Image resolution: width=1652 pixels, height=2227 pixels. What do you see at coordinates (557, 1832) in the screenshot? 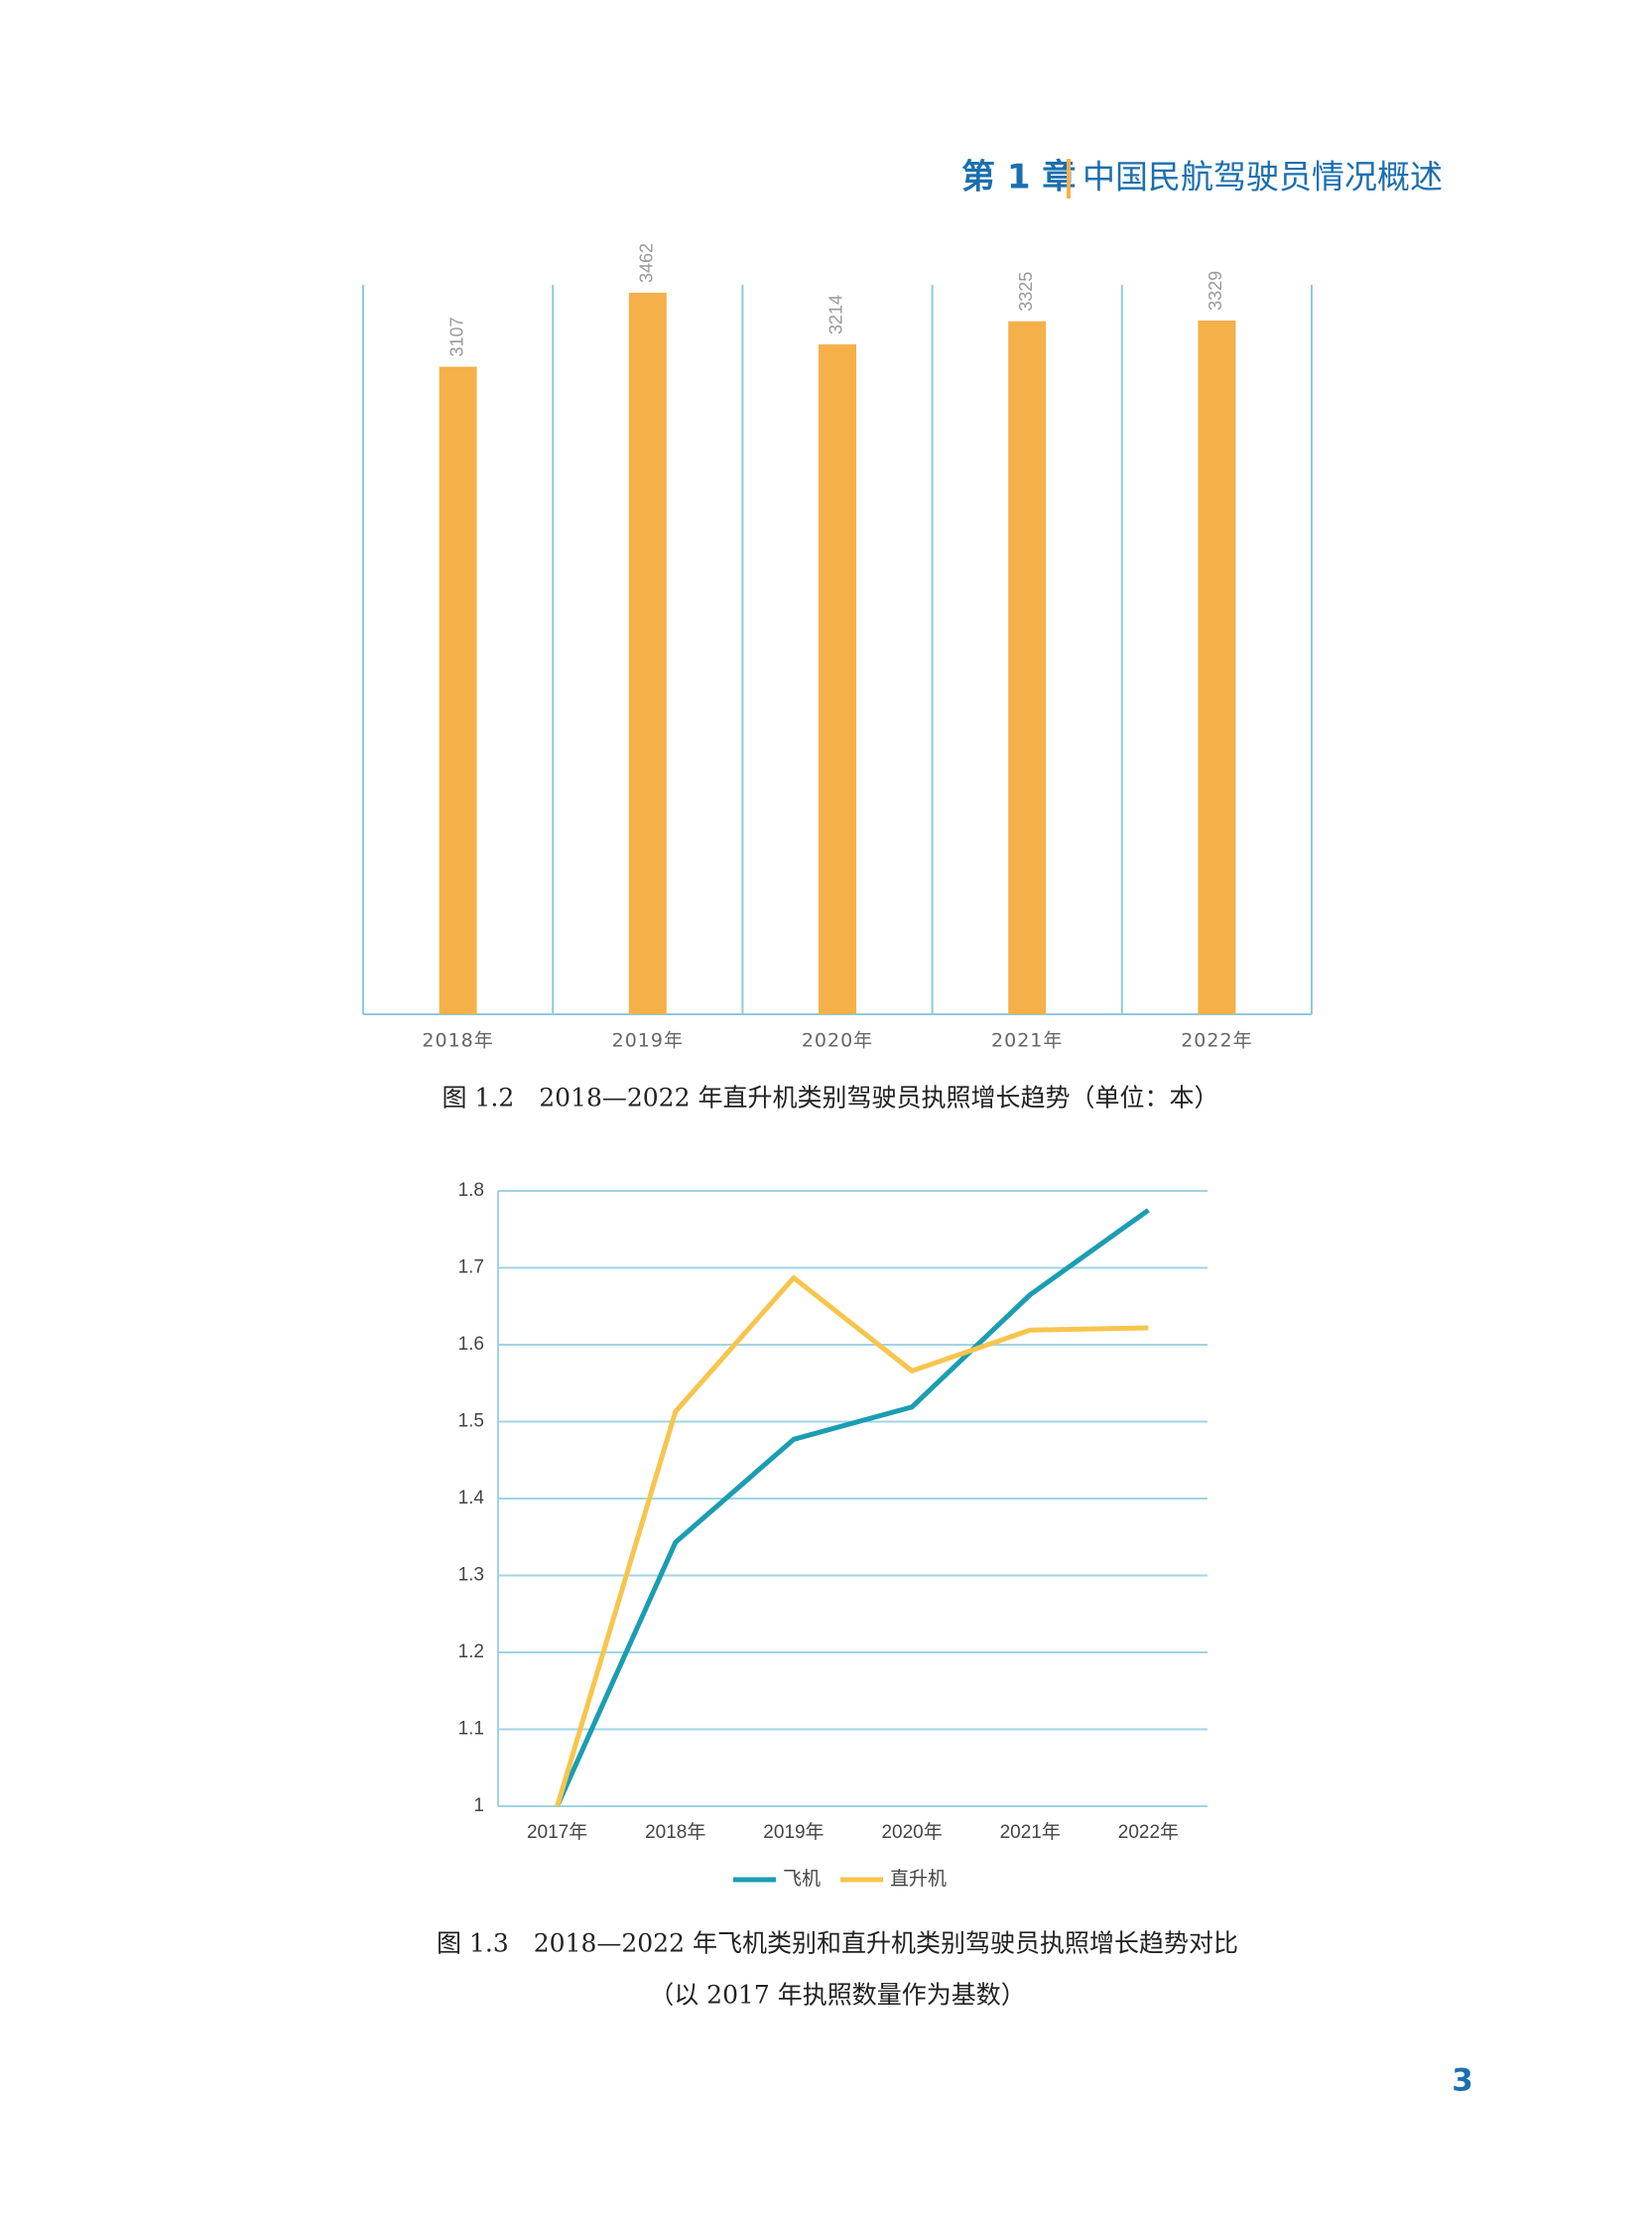
I see `x-tick-label: 2017年` at bounding box center [557, 1832].